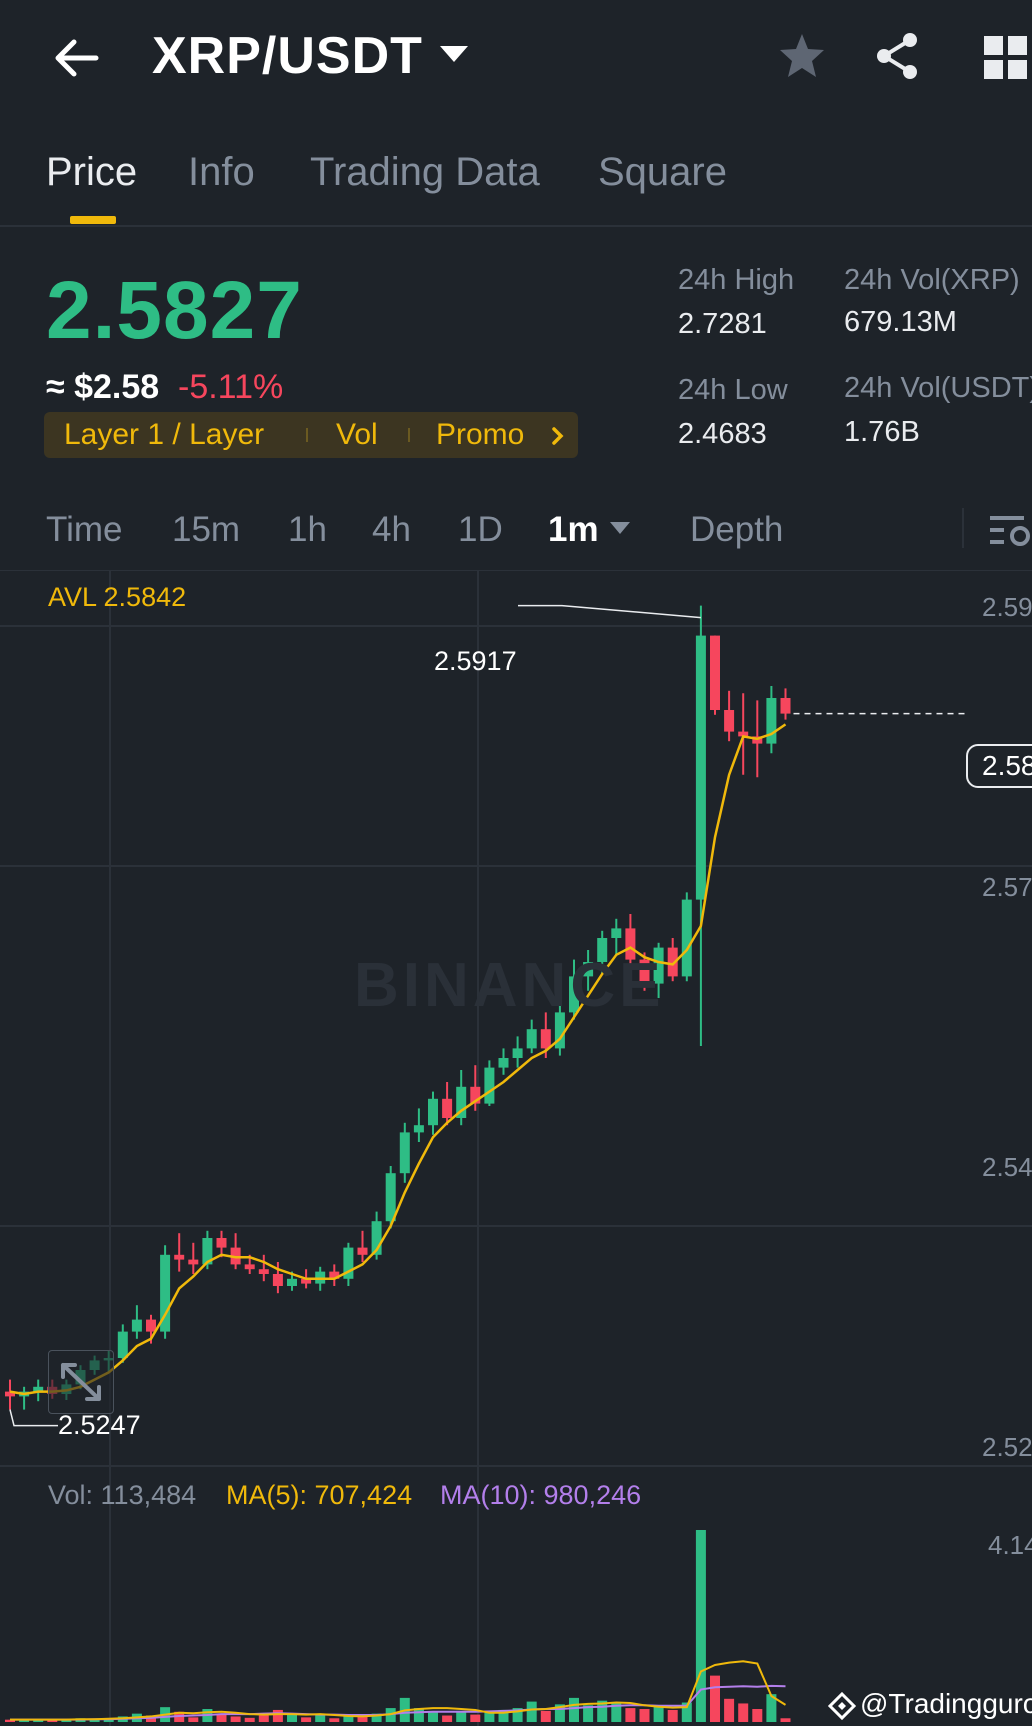 This screenshot has height=1726, width=1032. What do you see at coordinates (573, 529) in the screenshot?
I see `interval-1m: 1m` at bounding box center [573, 529].